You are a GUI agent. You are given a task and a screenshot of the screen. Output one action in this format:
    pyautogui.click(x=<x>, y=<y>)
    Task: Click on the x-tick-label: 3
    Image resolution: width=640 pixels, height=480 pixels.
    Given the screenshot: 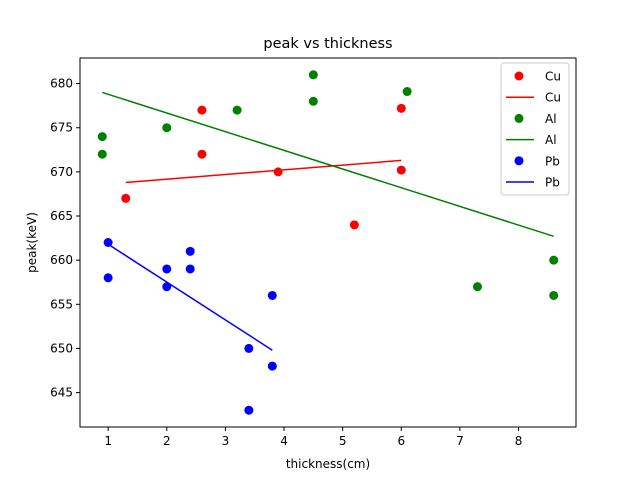 What is the action you would take?
    pyautogui.click(x=226, y=441)
    